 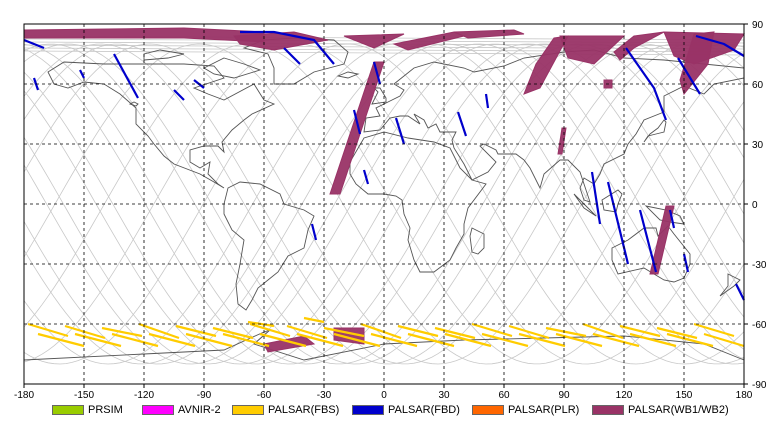 I want to click on legend-item: PRSIM, so click(x=87, y=410).